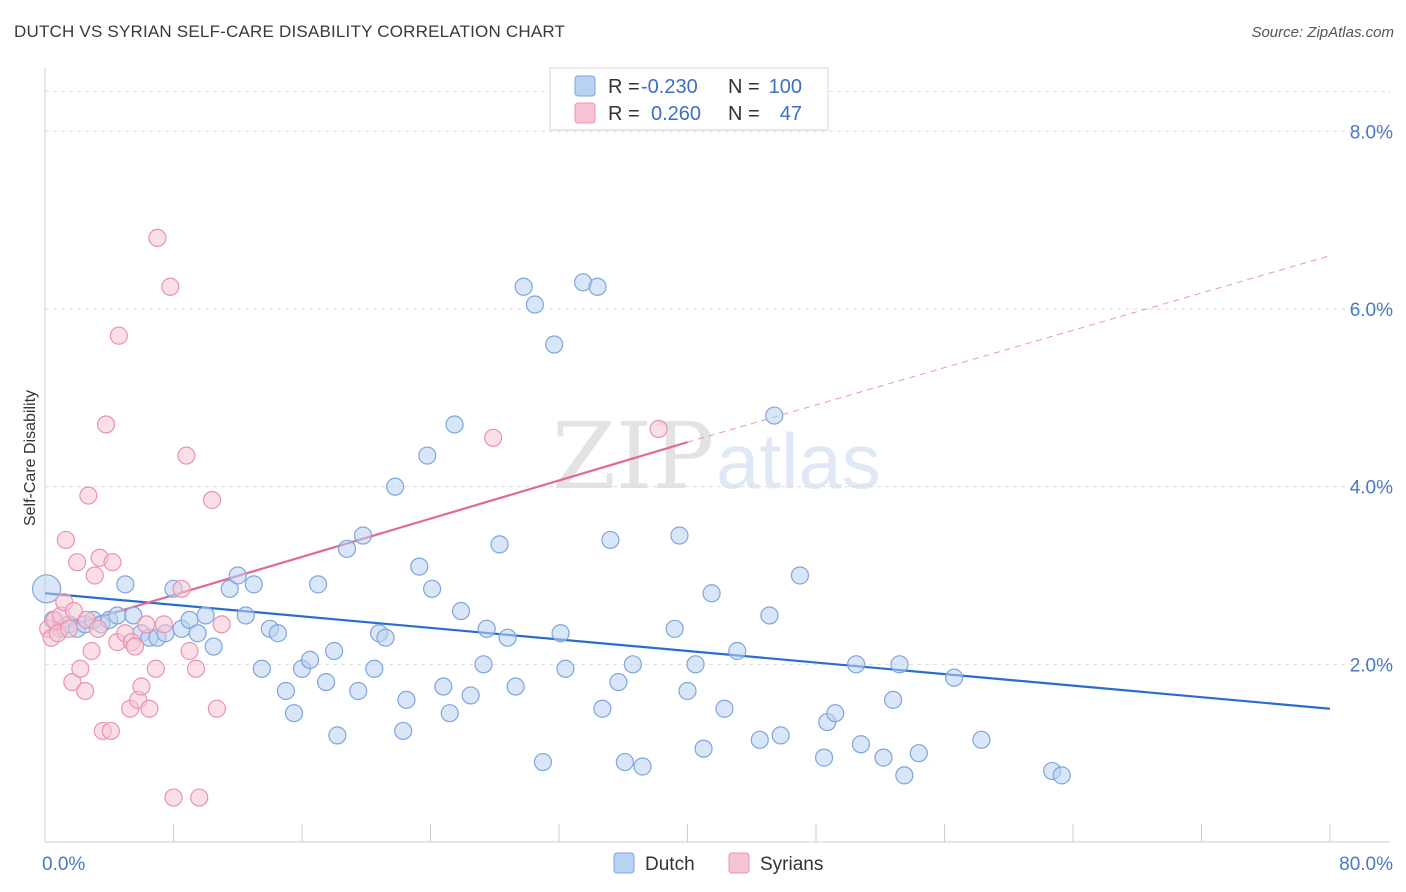 Image resolution: width=1406 pixels, height=892 pixels. Describe the element at coordinates (30, 458) in the screenshot. I see `y-axis-label: Self-Care Disability` at that location.